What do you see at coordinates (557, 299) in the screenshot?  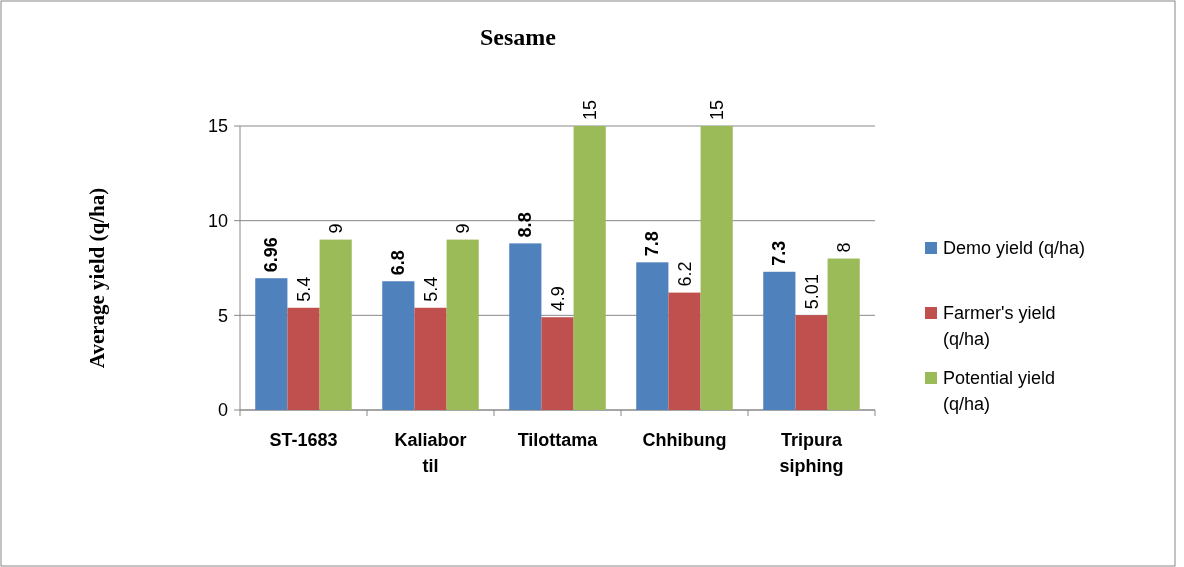 I see `data-label: 4.9` at bounding box center [557, 299].